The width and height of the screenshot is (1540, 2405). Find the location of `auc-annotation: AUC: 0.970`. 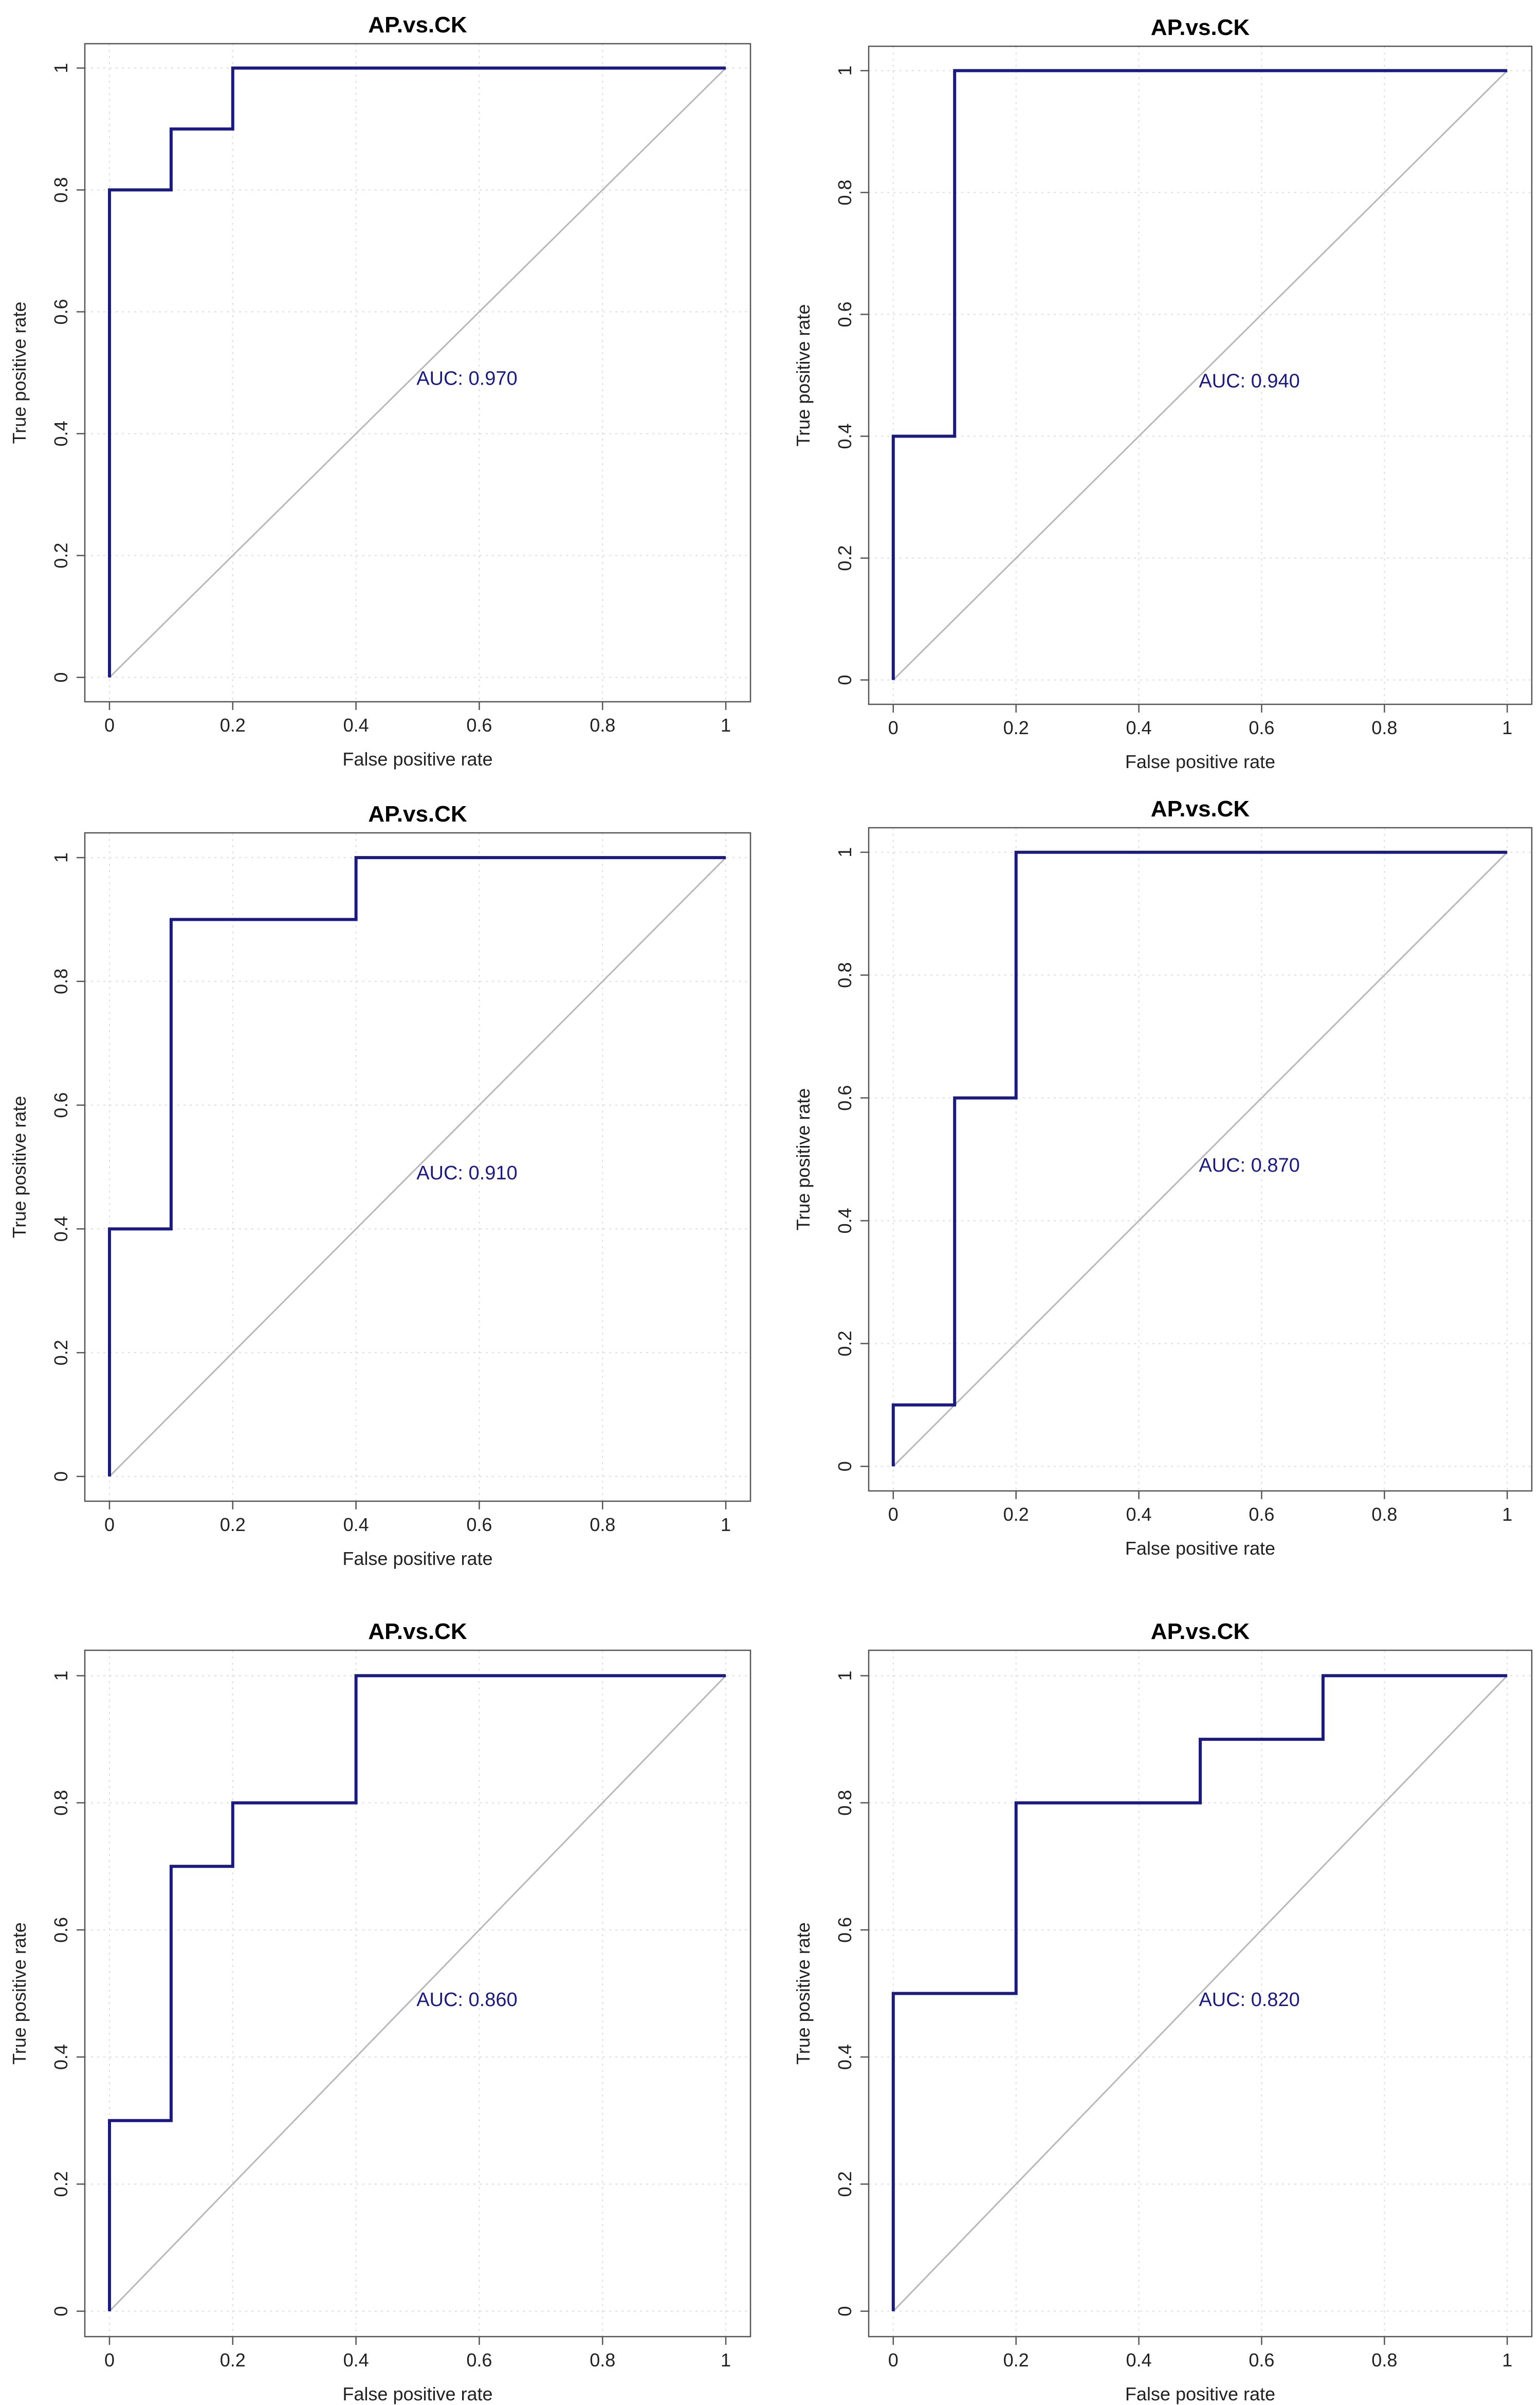

auc-annotation: AUC: 0.970 is located at coordinates (466, 379).